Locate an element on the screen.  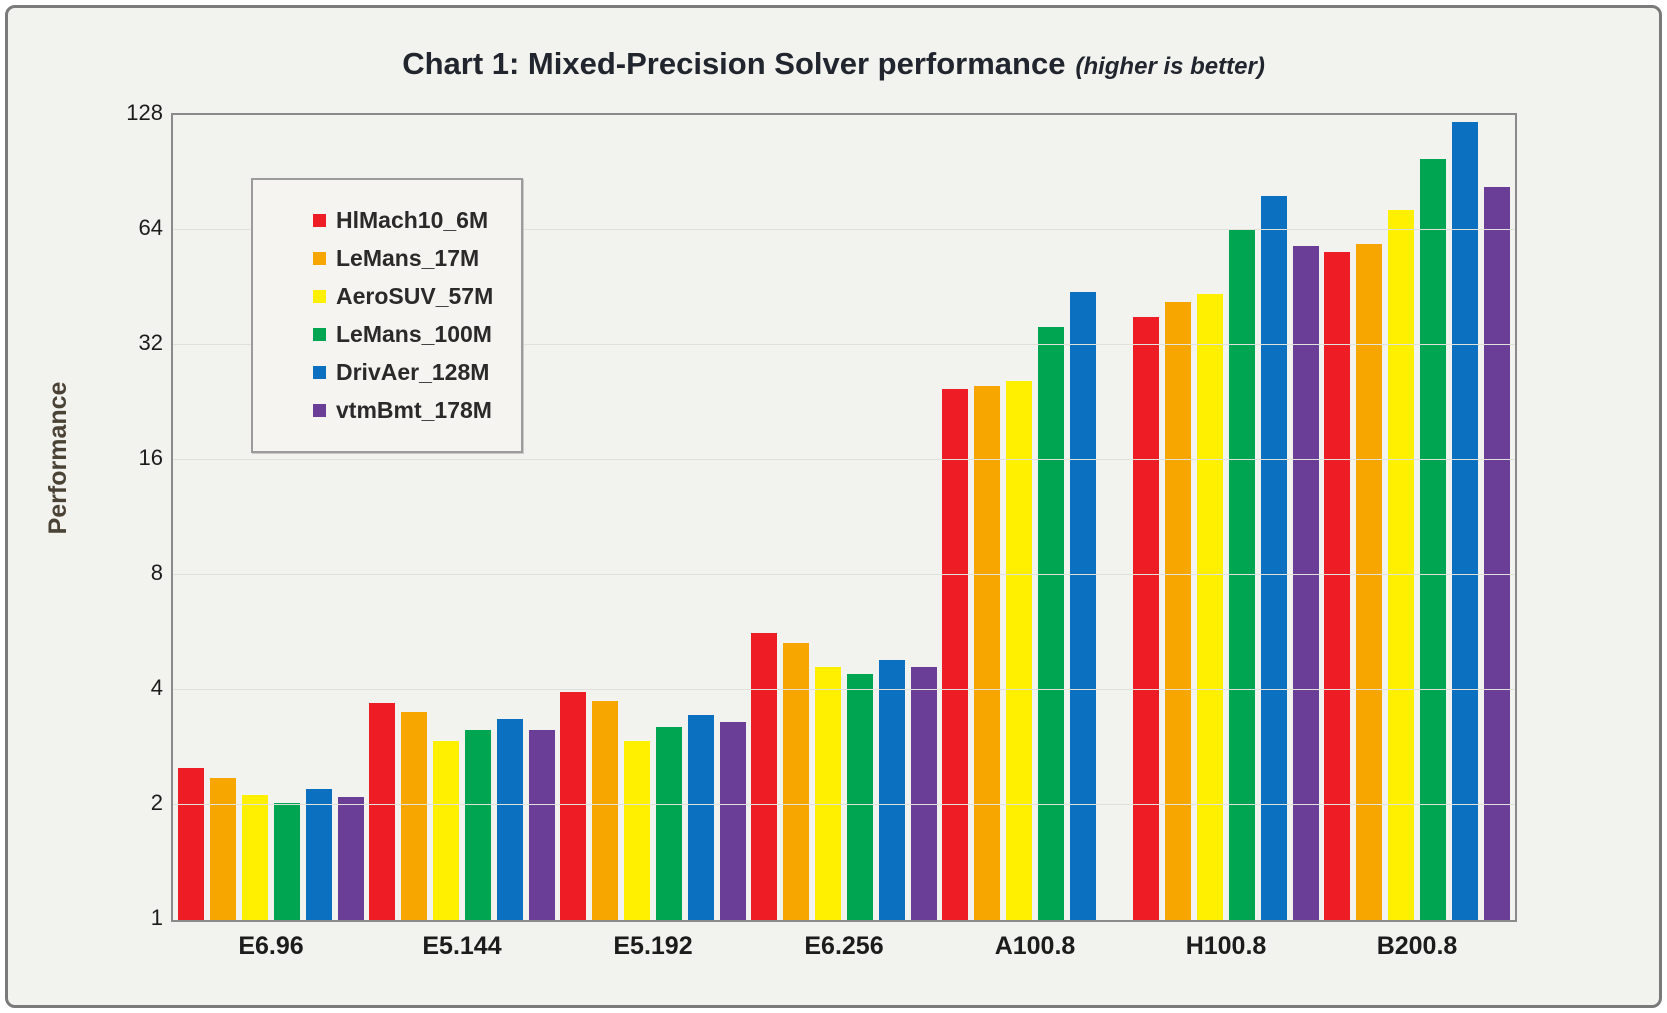
y-tick-label-8: 8 is located at coordinates (156, 572).